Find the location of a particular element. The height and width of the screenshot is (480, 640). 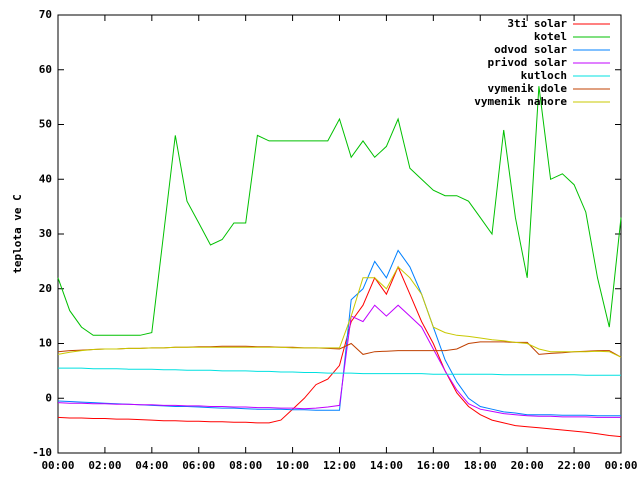

legend-label: vymenik dole is located at coordinates (528, 88).